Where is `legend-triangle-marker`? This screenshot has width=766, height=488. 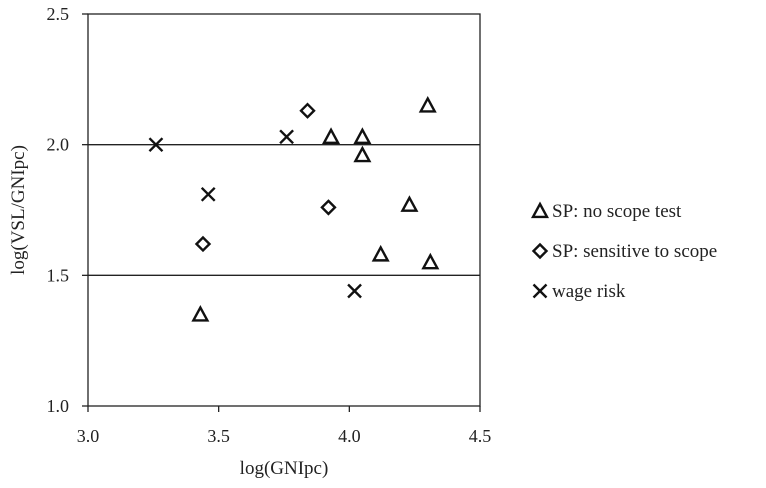 legend-triangle-marker is located at coordinates (540, 210).